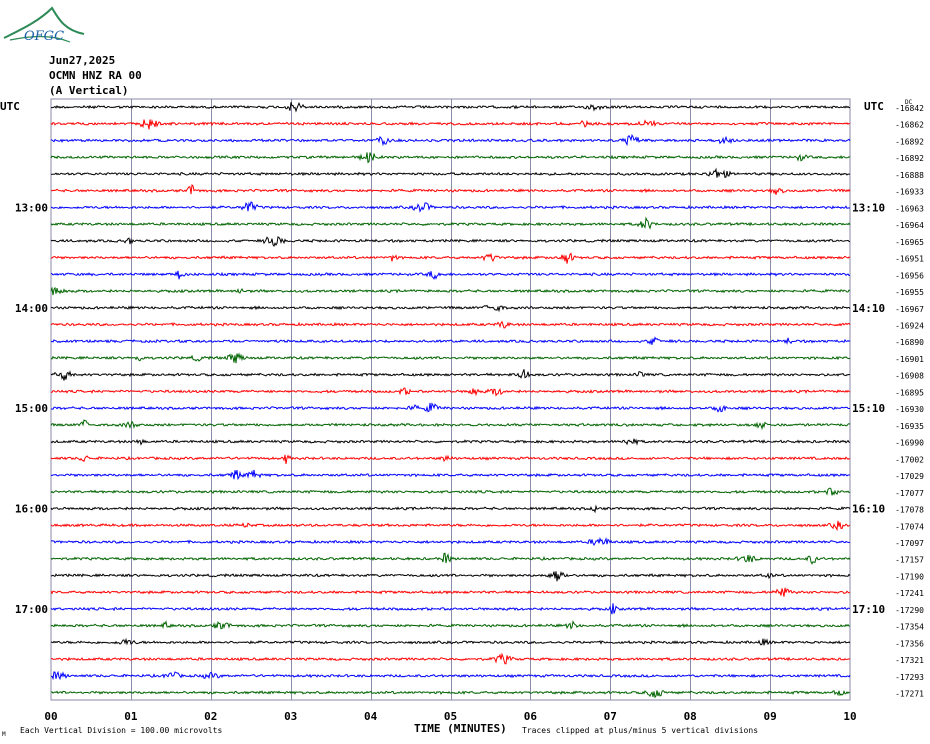 The height and width of the screenshot is (744, 930). What do you see at coordinates (909, 309) in the screenshot?
I see `dc-offset-label: -16967` at bounding box center [909, 309].